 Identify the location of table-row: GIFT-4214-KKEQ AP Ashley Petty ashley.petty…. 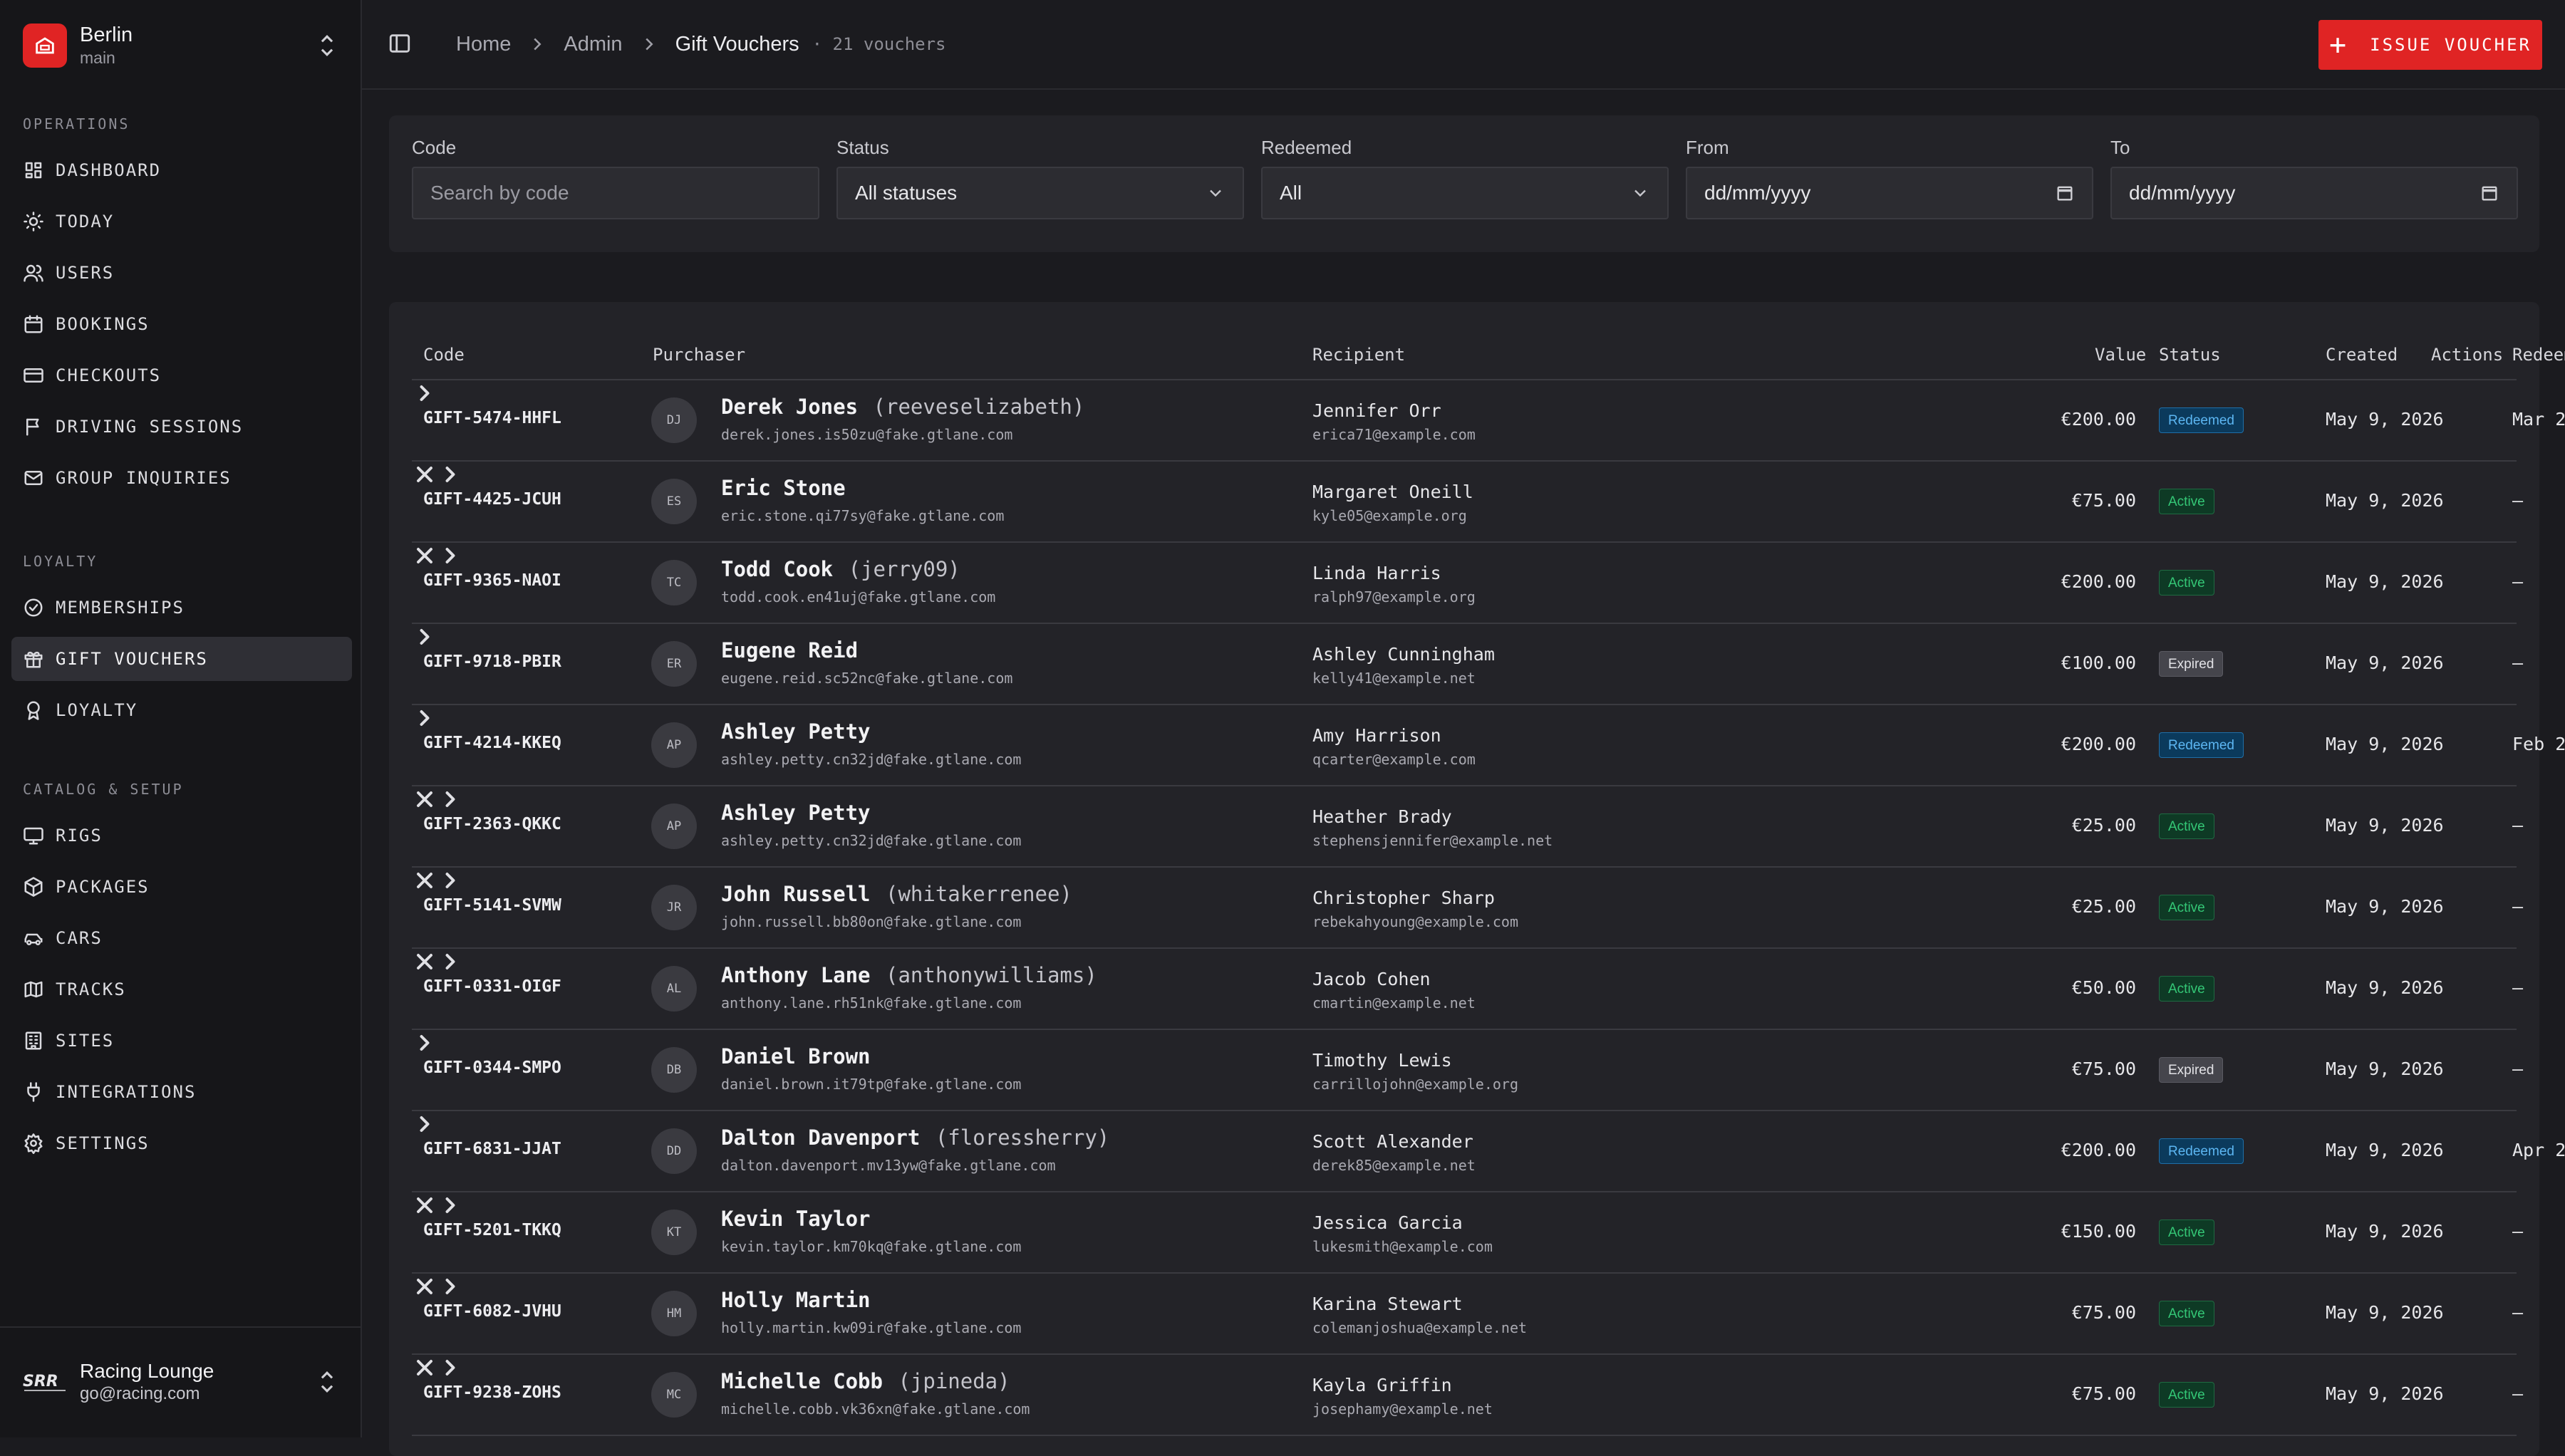
(1488, 745).